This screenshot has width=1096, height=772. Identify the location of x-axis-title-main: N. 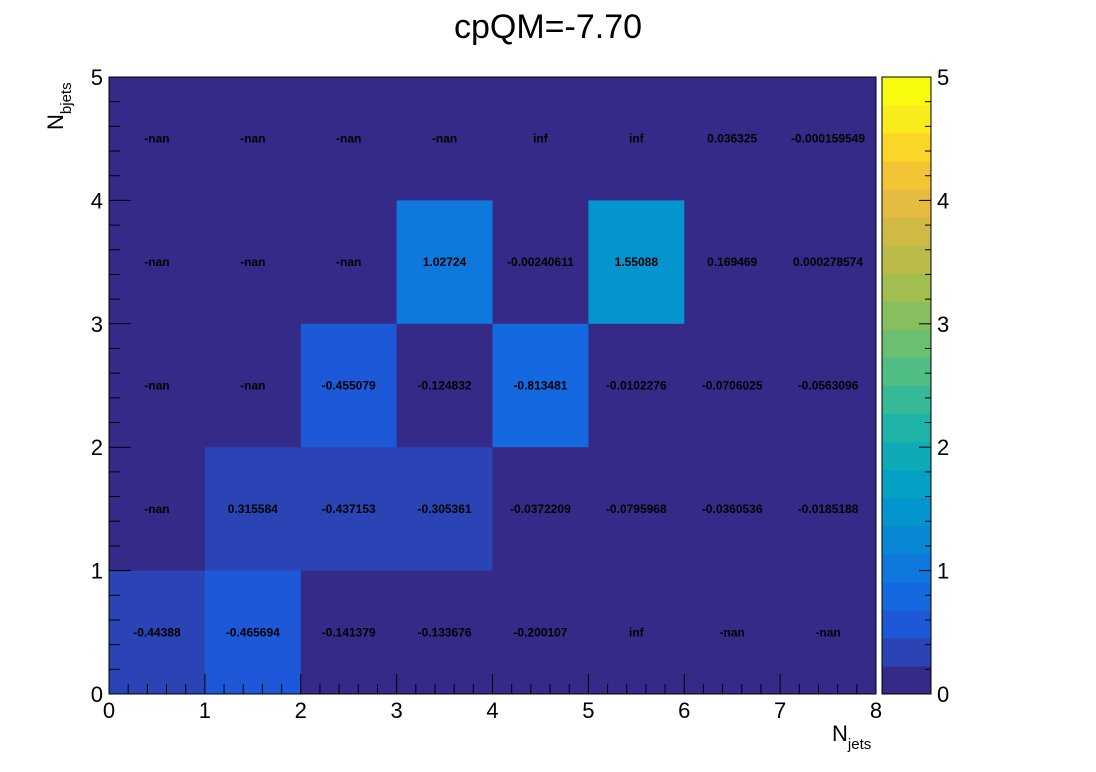
(840, 733).